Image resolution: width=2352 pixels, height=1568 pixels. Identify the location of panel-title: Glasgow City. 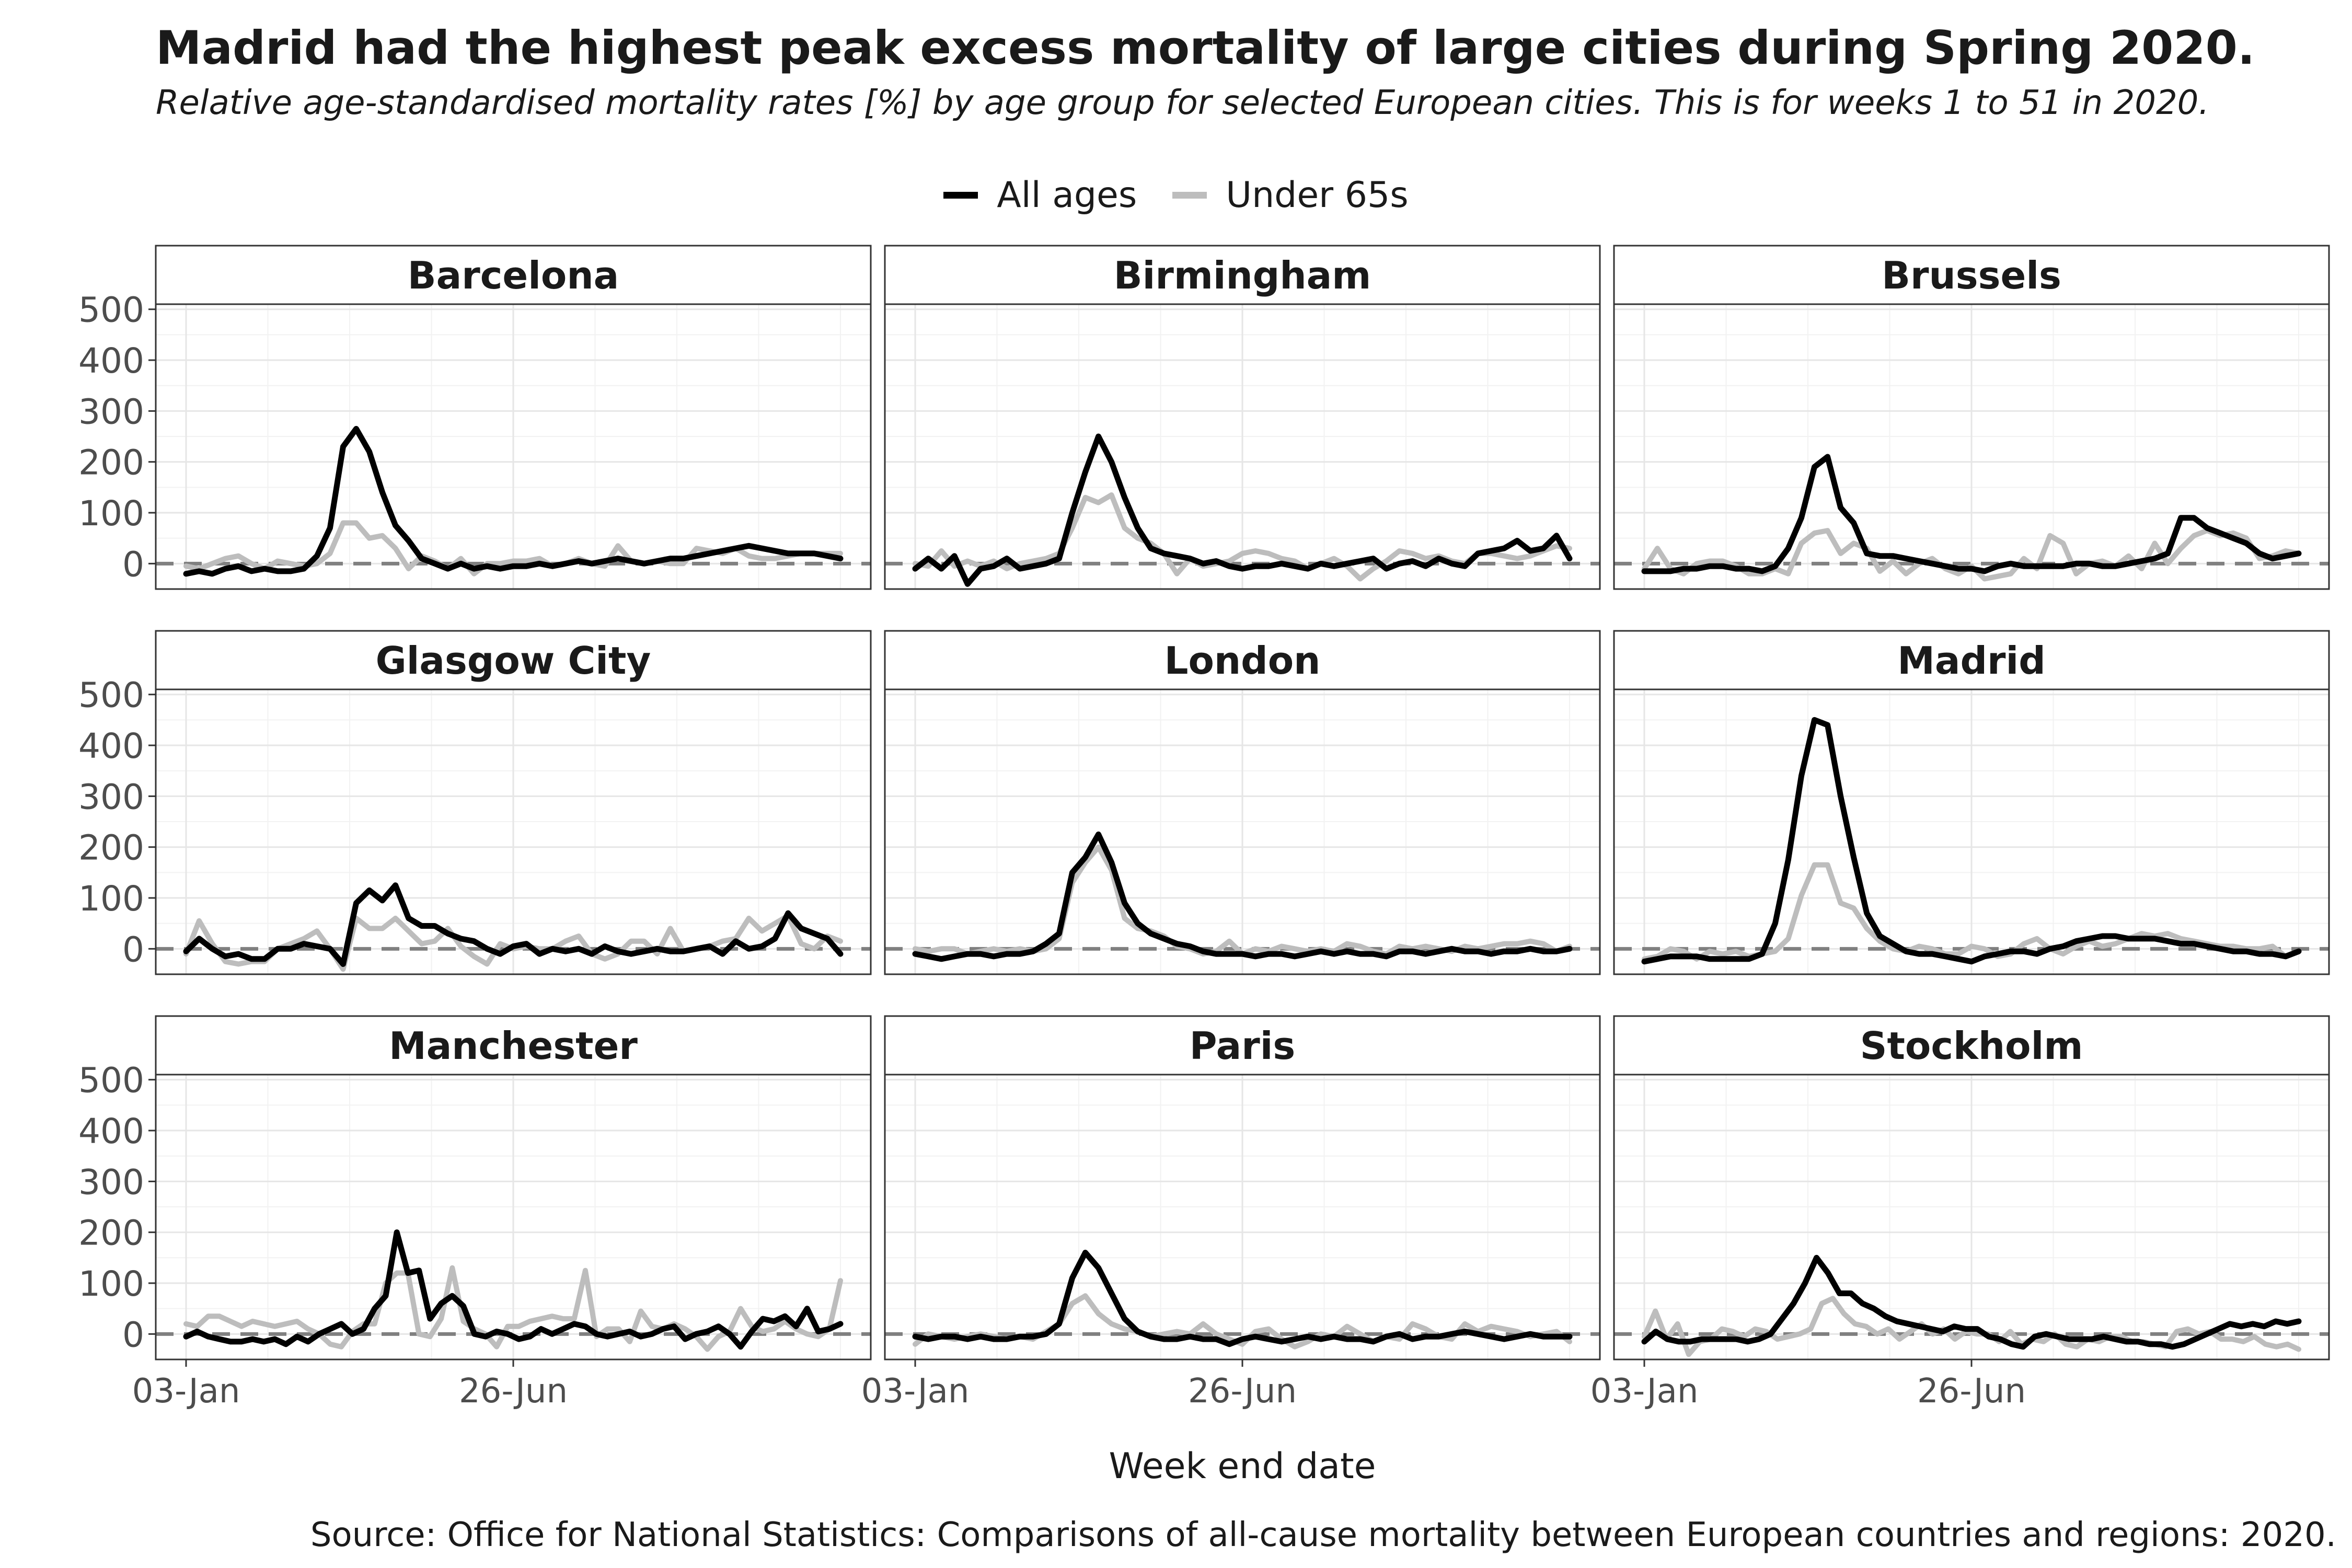
(513, 661).